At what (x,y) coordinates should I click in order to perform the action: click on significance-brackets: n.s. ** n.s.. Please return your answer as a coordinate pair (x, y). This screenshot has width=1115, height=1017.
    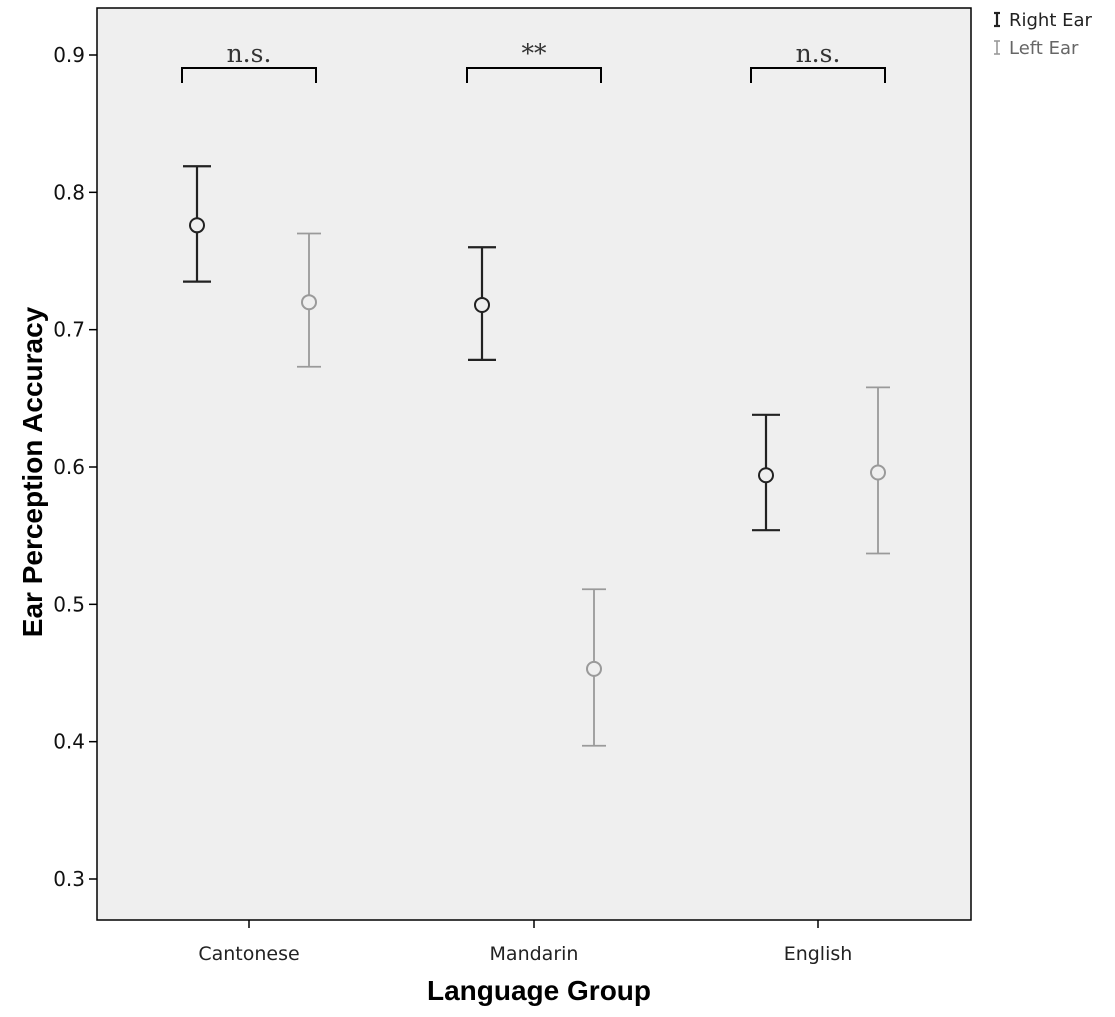
    Looking at the image, I should click on (533, 61).